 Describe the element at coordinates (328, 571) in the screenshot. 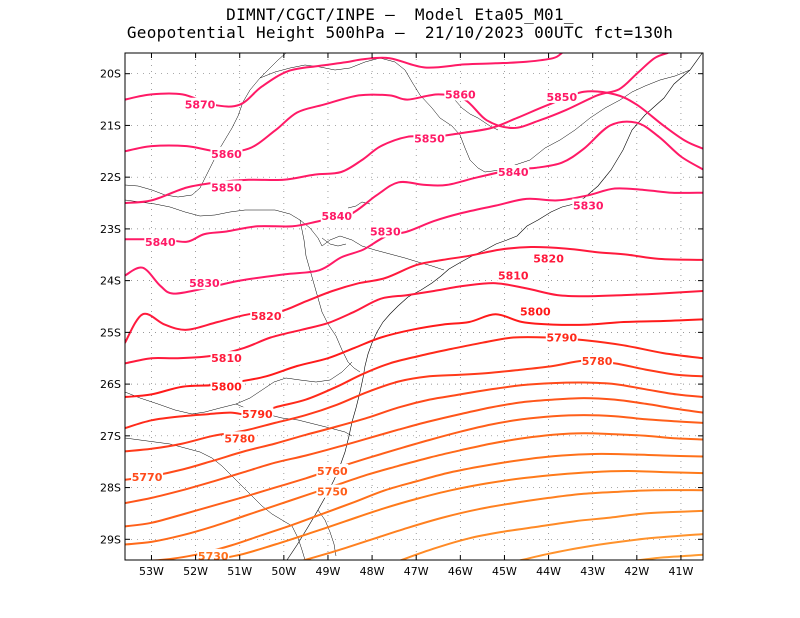

I see `x-tick-label: 49W` at that location.